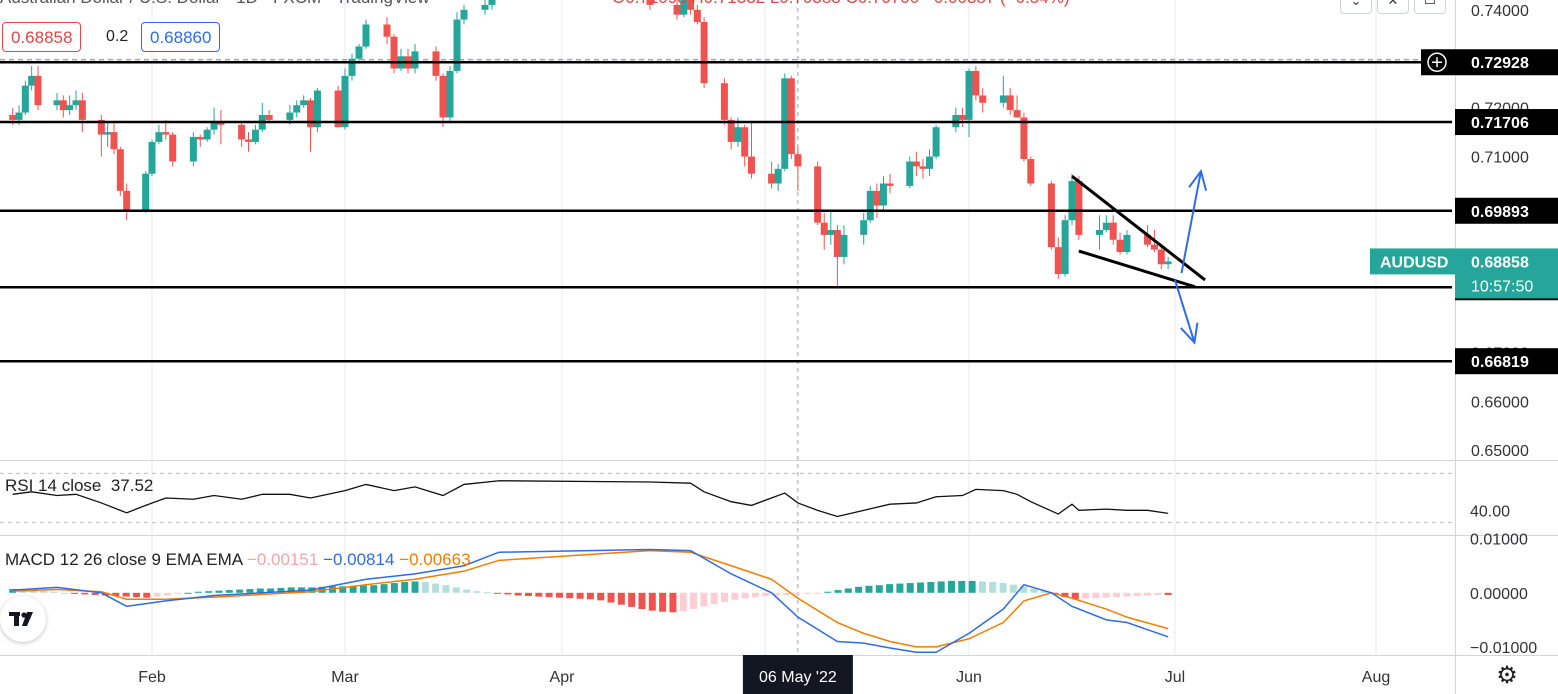 This screenshot has height=694, width=1558. Describe the element at coordinates (124, 559) in the screenshot. I see `macd-legend-name: MACD 12 26 close 9 EMA EMA` at that location.